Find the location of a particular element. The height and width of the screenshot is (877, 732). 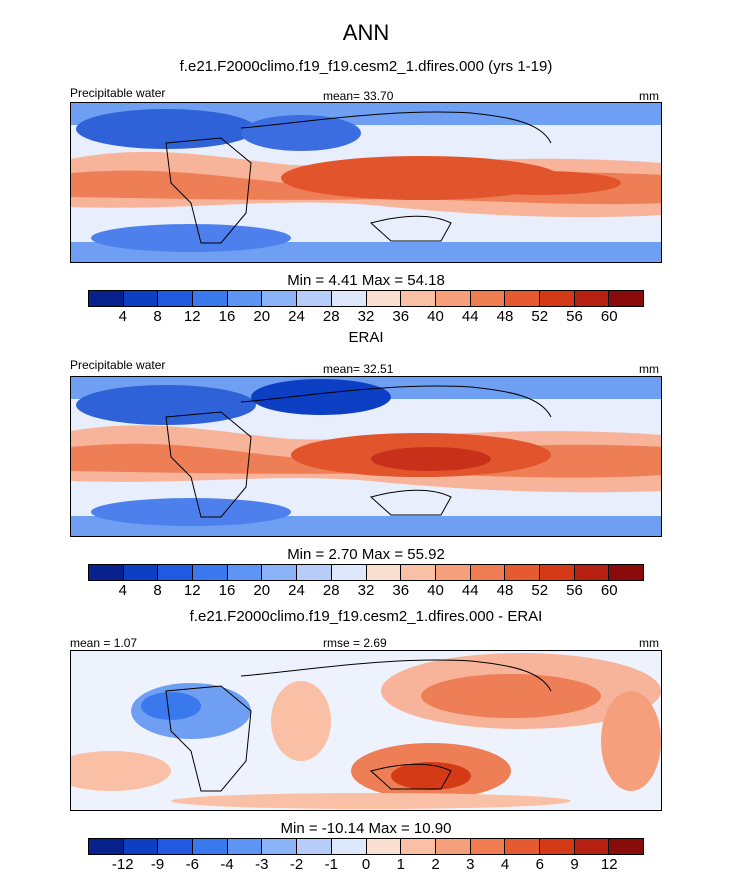

panel1-variable-label: Precipitable water is located at coordinates (118, 93).